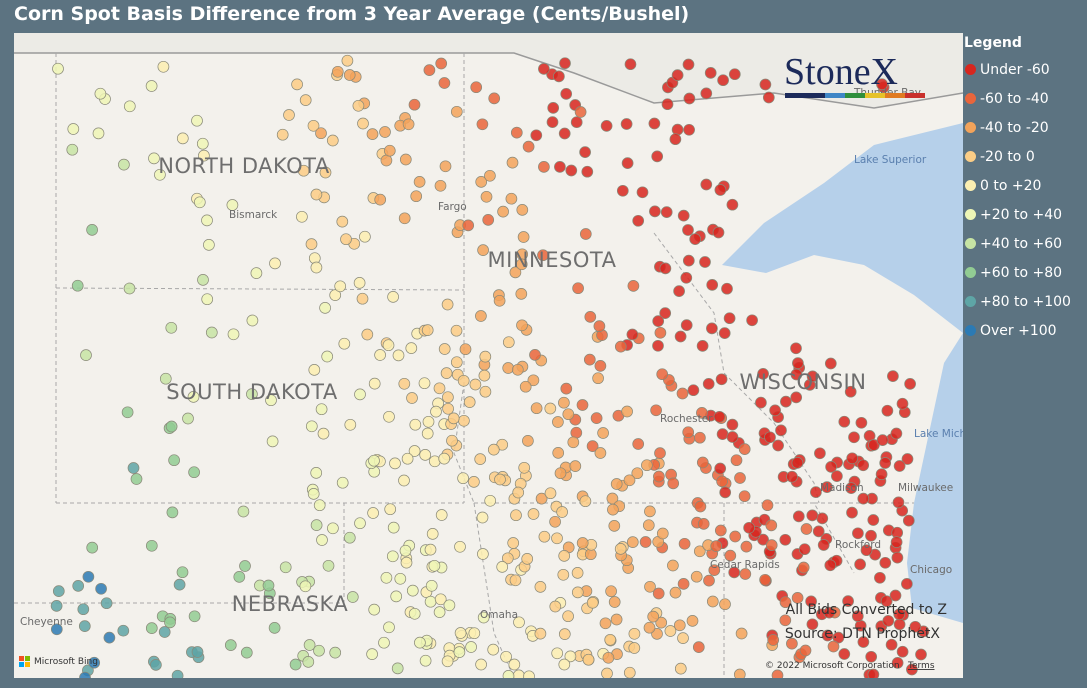 This screenshot has height=688, width=1087. What do you see at coordinates (1017, 214) in the screenshot?
I see `legend-item: +20 to +40` at bounding box center [1017, 214].